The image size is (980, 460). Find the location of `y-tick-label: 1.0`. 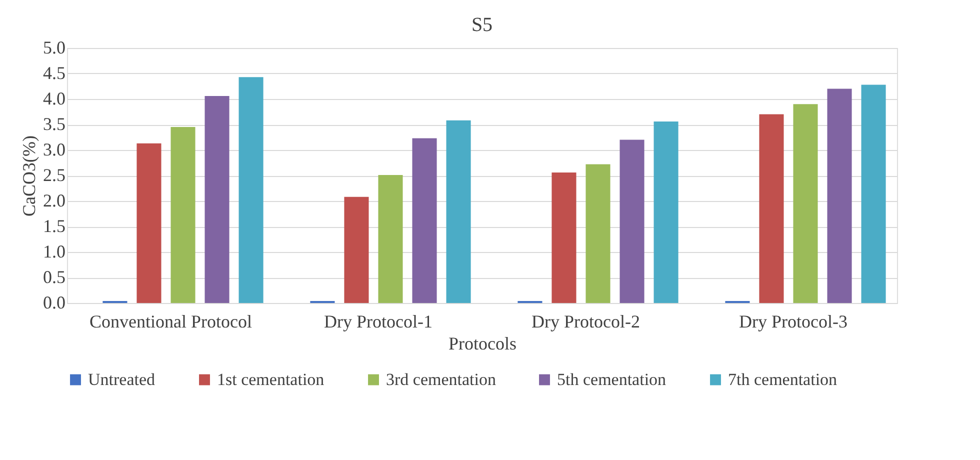

y-tick-label: 1.0 is located at coordinates (54, 252).